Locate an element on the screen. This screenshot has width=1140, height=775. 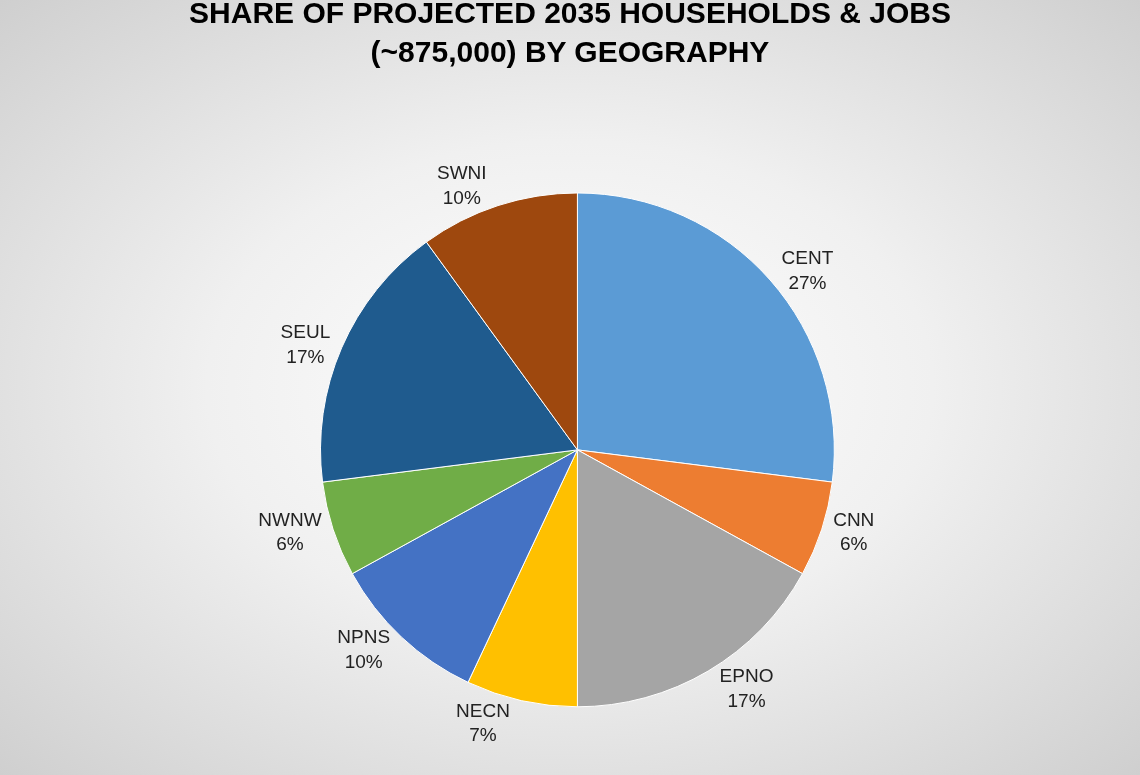
slice-label: SEUL is located at coordinates (305, 332).